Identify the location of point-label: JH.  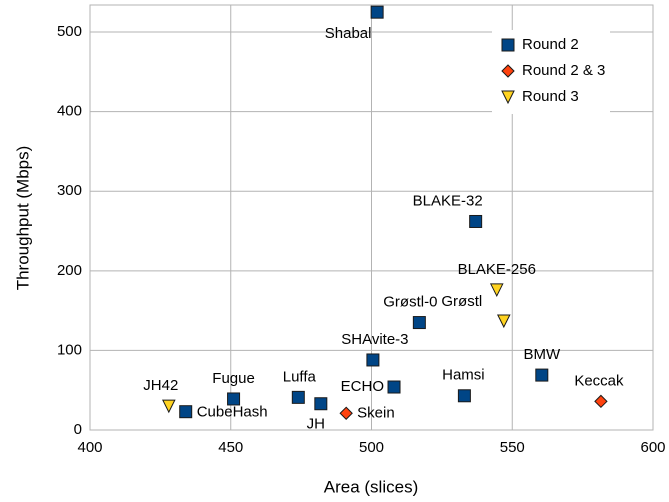
(316, 424).